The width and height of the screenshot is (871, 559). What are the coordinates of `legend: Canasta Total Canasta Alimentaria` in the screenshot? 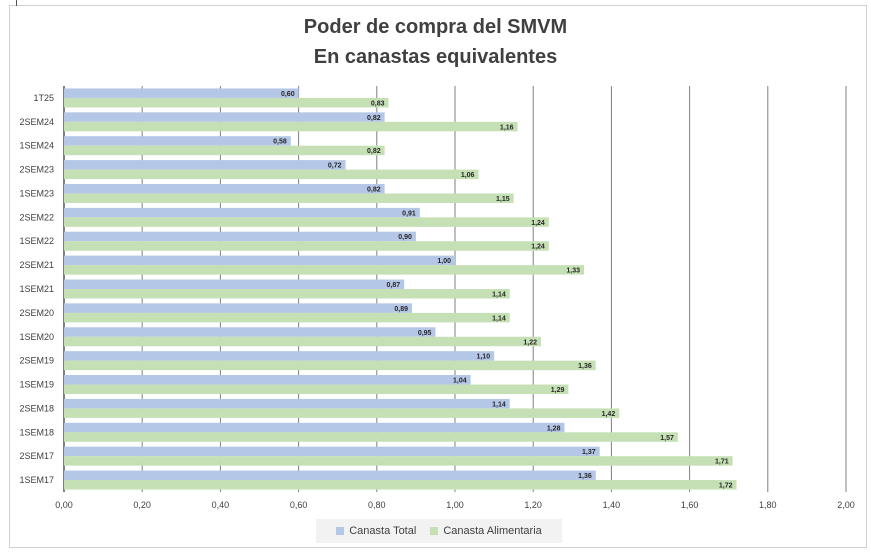 It's located at (439, 531).